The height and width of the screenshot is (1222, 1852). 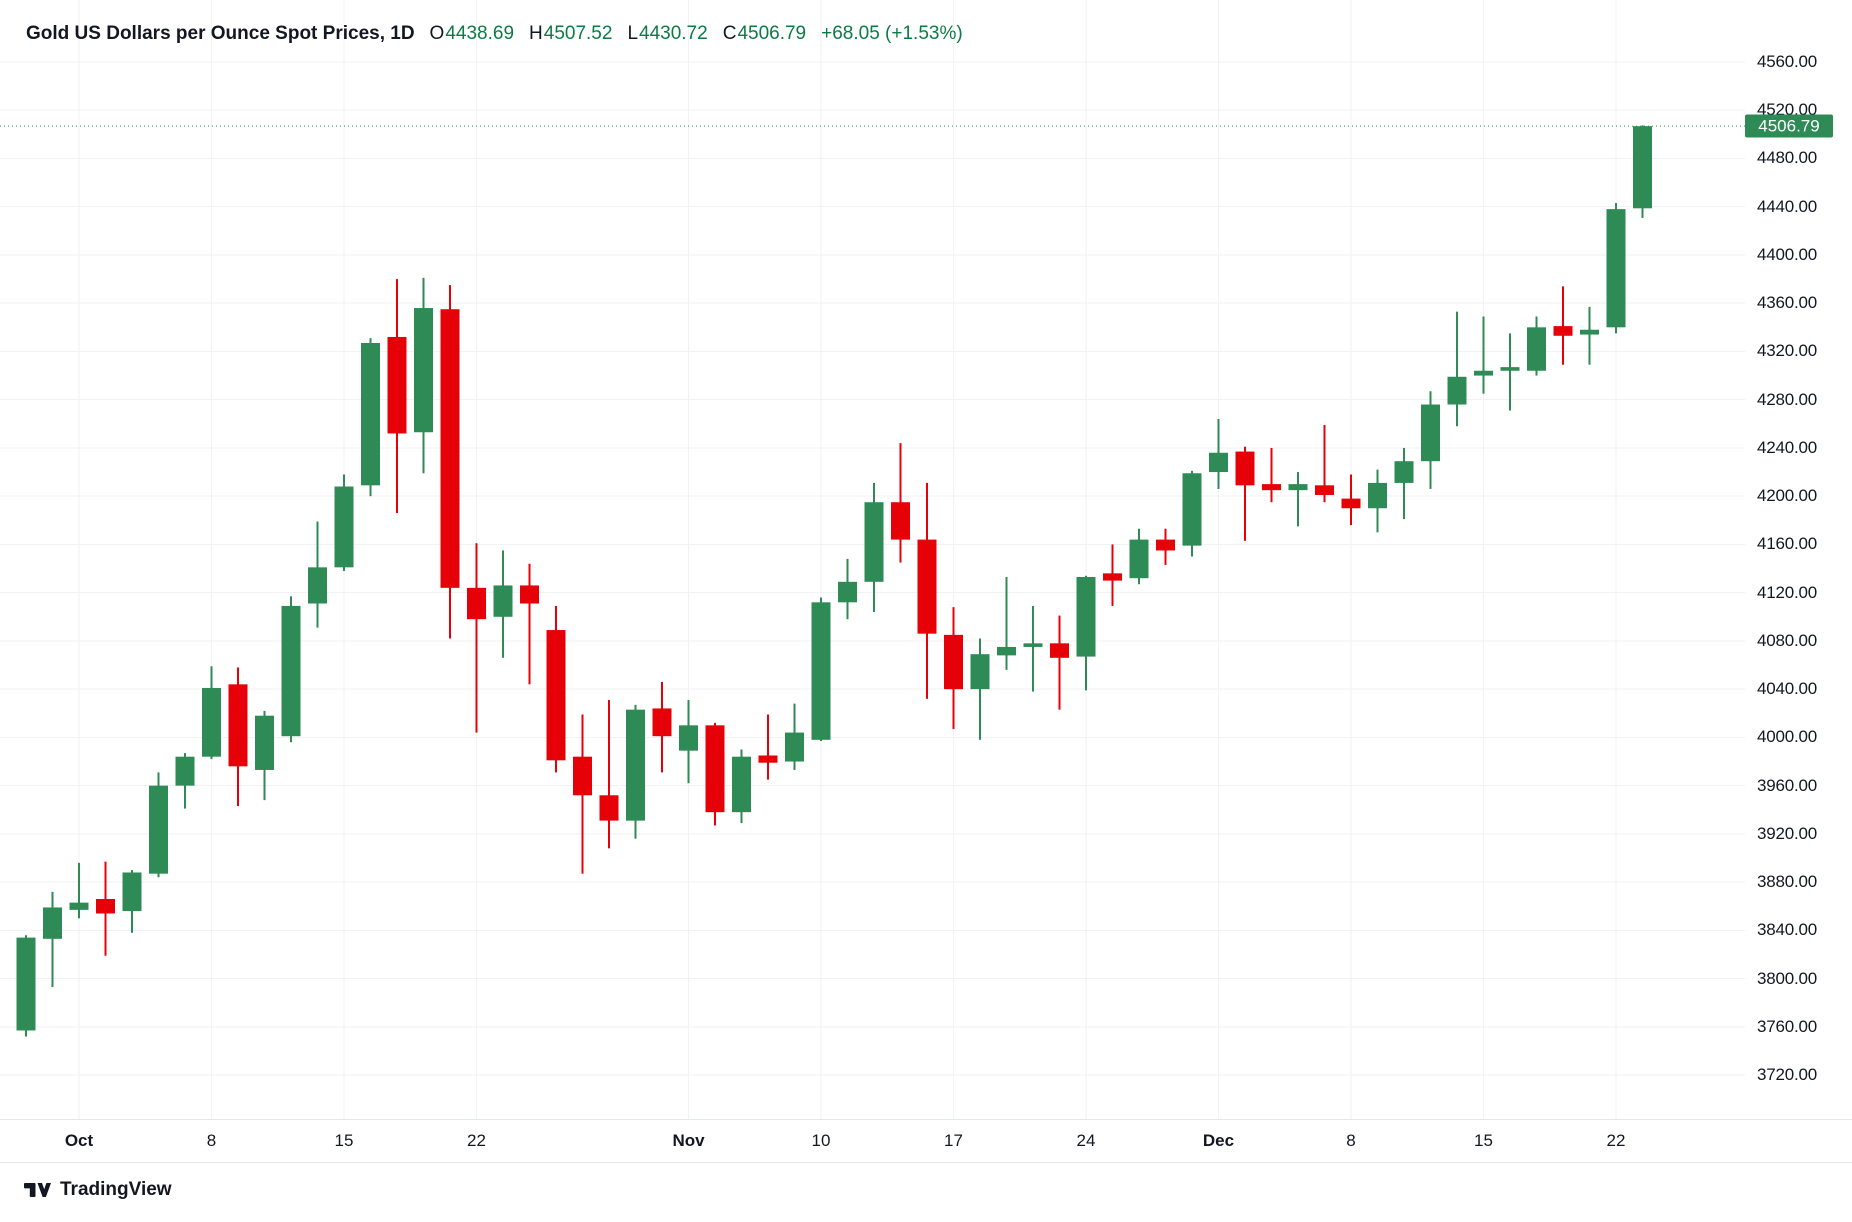 I want to click on price-axis-label: 4240.00, so click(x=1787, y=447).